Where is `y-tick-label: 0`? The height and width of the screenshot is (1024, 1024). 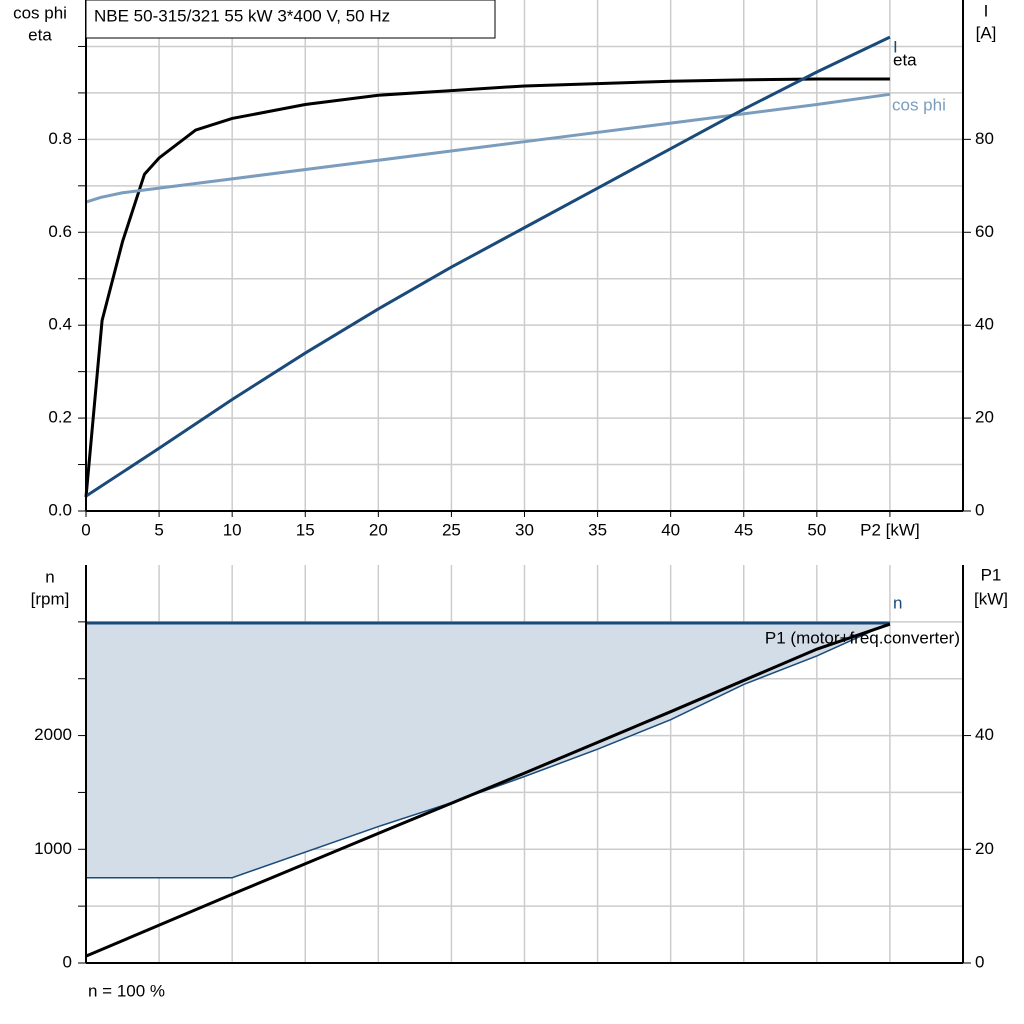
y-tick-label: 0 is located at coordinates (67, 961).